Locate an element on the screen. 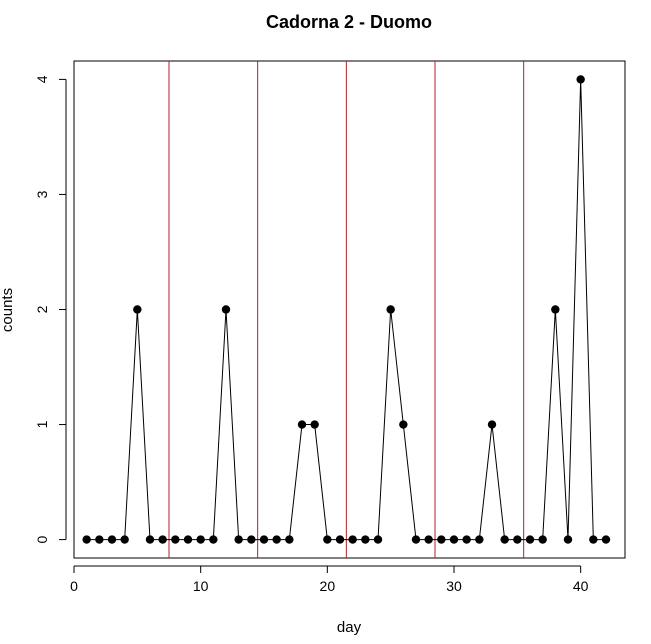  x-tick-label-30: 30 is located at coordinates (454, 586).